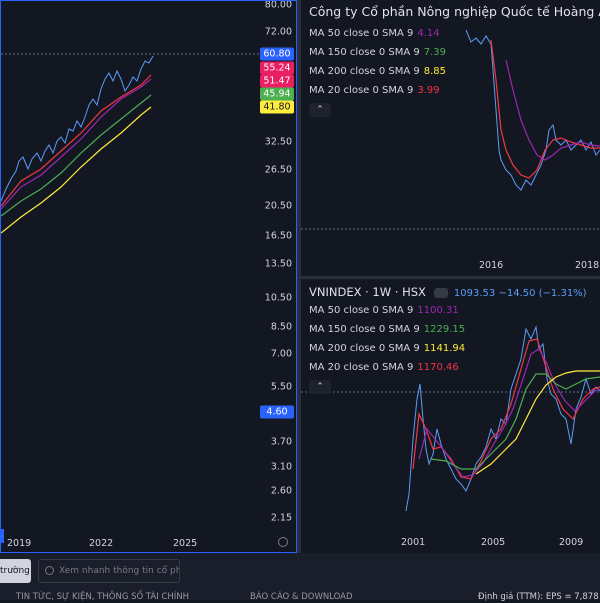 The height and width of the screenshot is (603, 600). Describe the element at coordinates (277, 412) in the screenshot. I see `crosshair-price-tag: 4.60` at that location.